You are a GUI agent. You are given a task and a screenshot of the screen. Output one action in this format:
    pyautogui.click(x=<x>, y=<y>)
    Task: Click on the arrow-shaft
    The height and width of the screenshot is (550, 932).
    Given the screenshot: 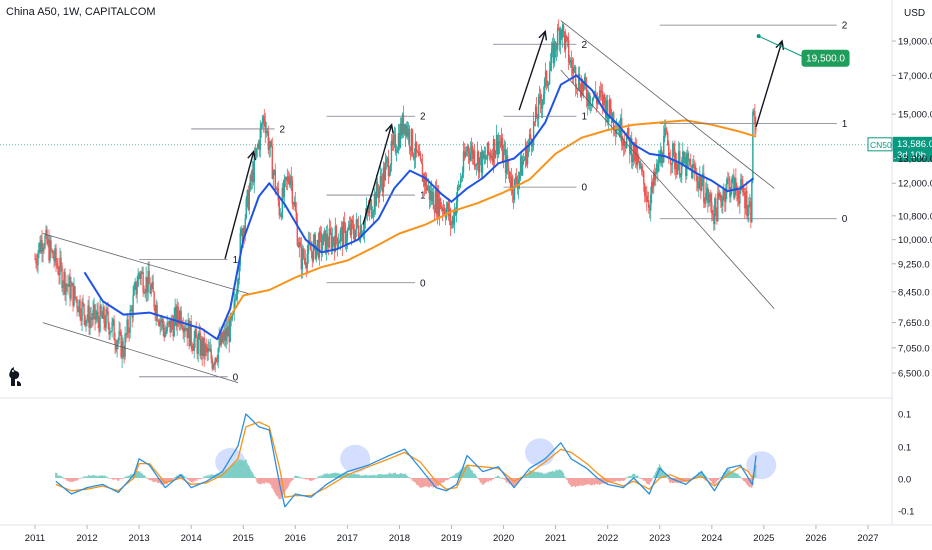 What is the action you would take?
    pyautogui.click(x=532, y=71)
    